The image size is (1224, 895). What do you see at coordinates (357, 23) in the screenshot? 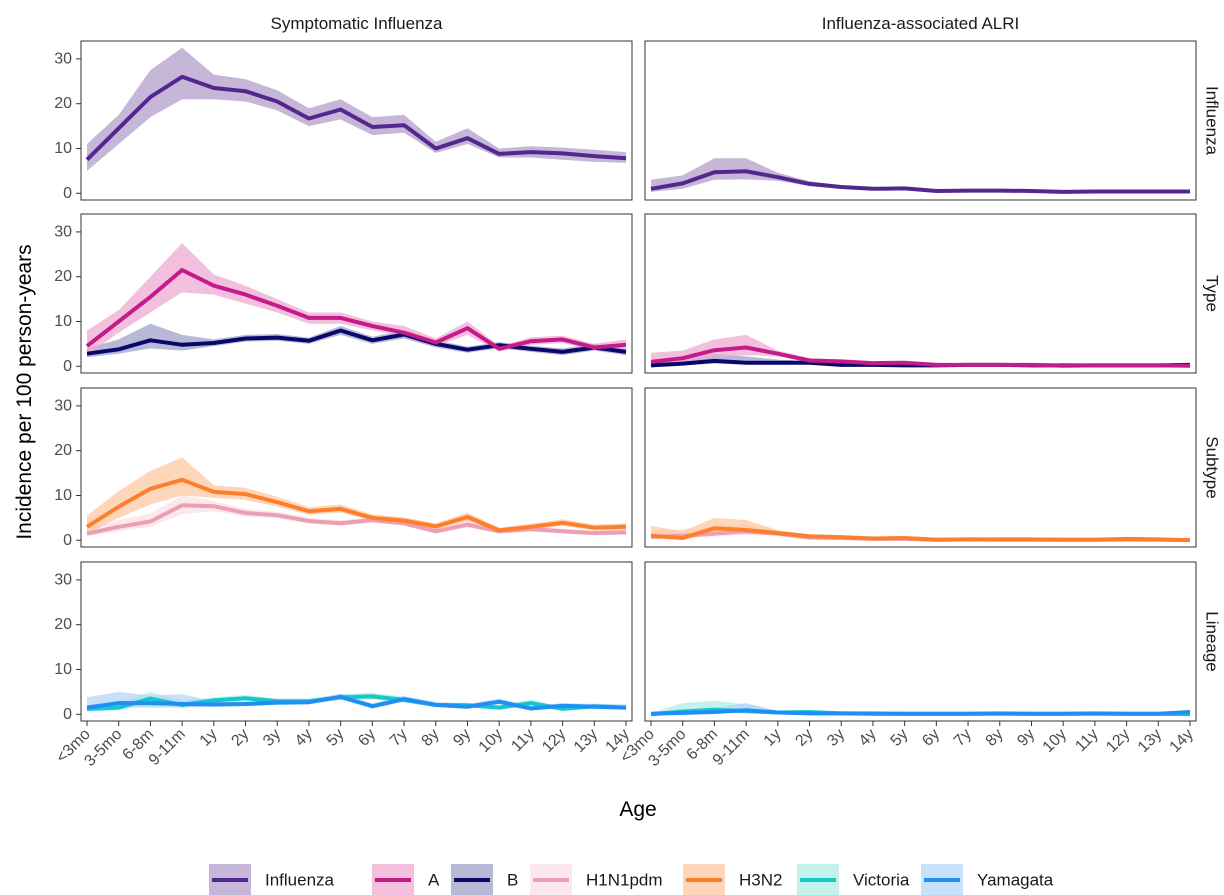
I see `column-title-symptomatic-influenza: Symptomatic Influenza` at bounding box center [357, 23].